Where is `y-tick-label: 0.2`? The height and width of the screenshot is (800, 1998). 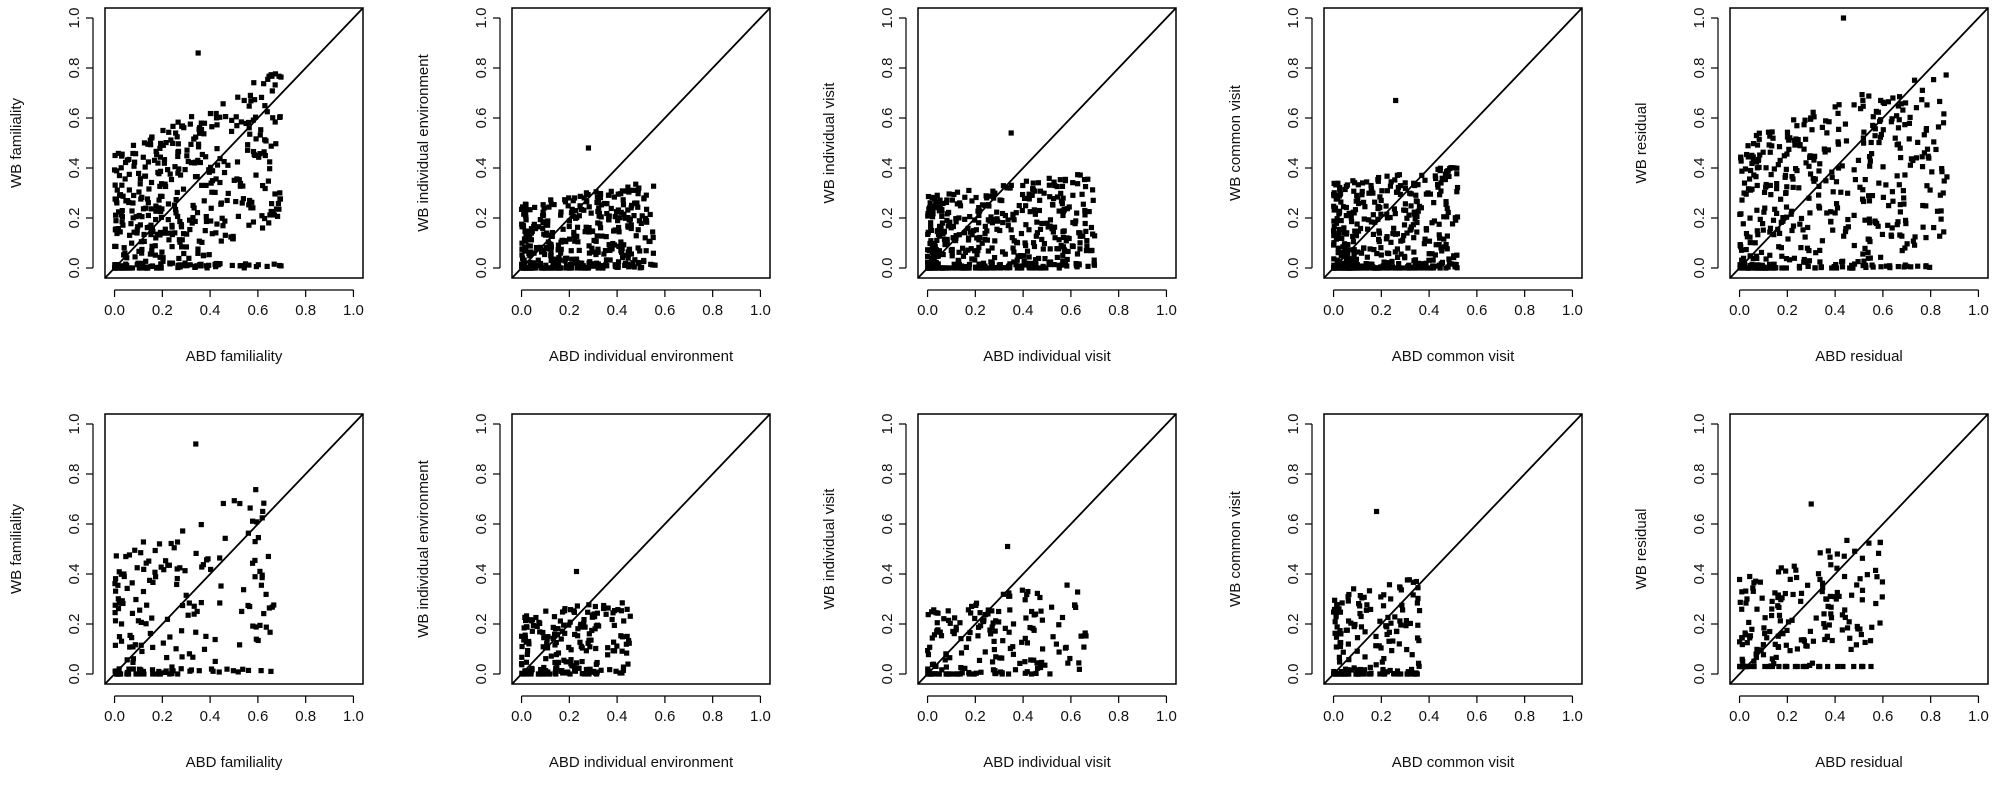 y-tick-label: 0.2 is located at coordinates (74, 218).